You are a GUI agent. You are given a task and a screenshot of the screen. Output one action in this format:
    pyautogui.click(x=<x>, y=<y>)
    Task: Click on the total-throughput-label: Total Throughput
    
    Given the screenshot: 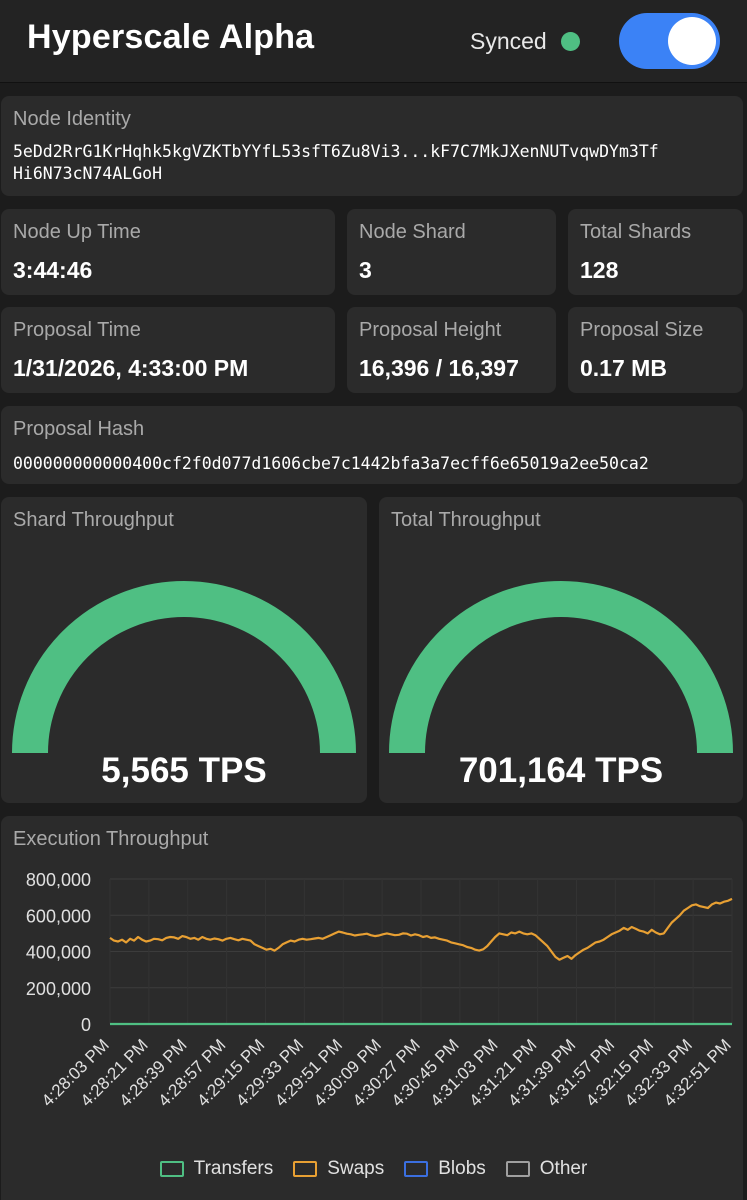 What is the action you would take?
    pyautogui.click(x=466, y=520)
    